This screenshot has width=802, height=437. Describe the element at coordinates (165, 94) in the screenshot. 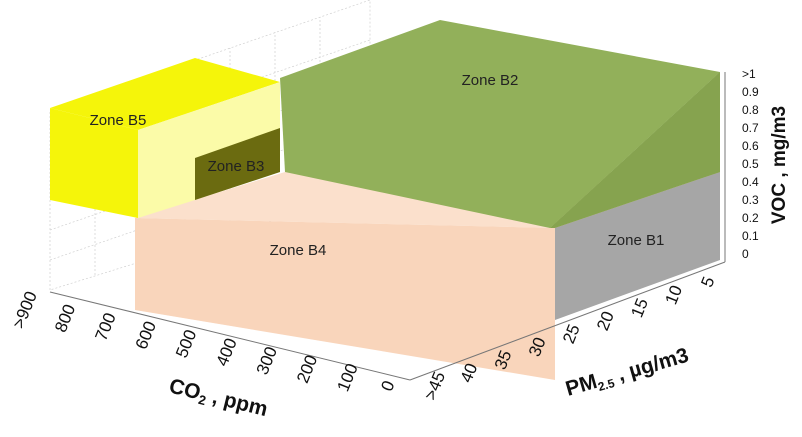

I see `zone-b5-top` at that location.